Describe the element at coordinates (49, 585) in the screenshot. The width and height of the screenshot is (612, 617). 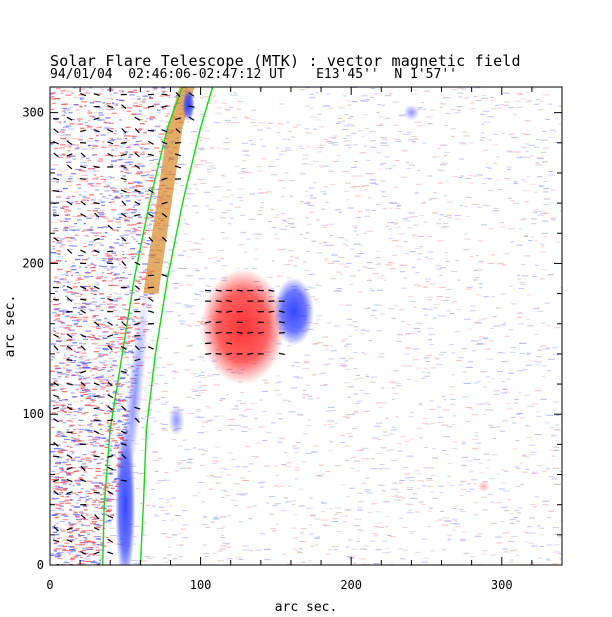
I see `x-tick-label: 0` at that location.